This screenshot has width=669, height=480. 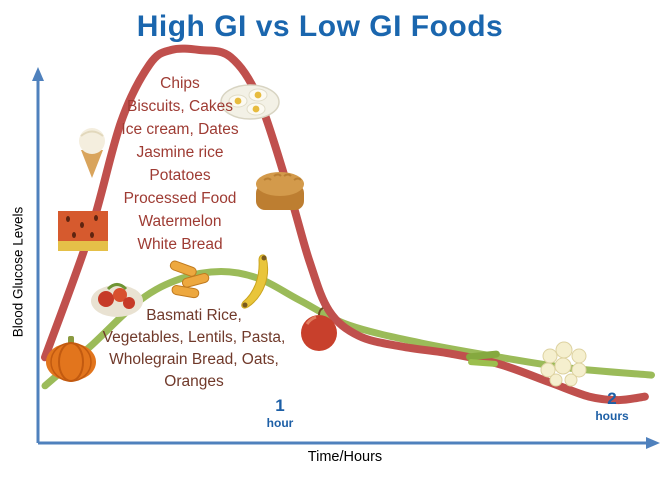 I want to click on tick-2-number: 2, so click(x=612, y=398).